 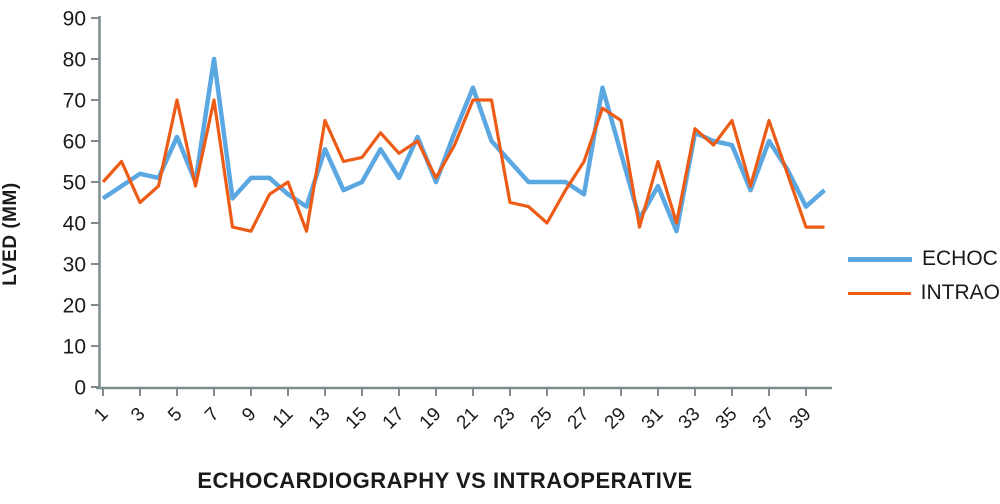 I want to click on x-tick-label: 15, so click(x=357, y=419).